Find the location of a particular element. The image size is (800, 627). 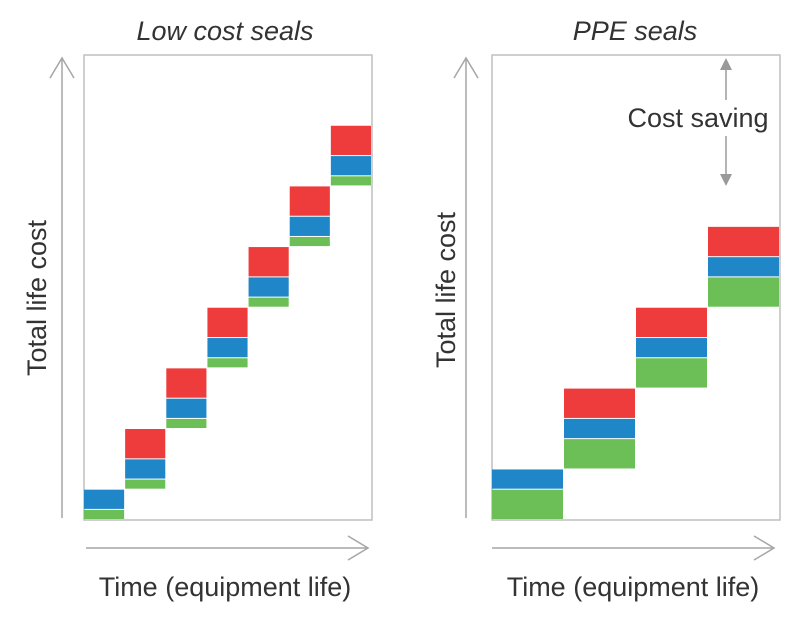

chart-title-ppe: PPE seals is located at coordinates (635, 31).